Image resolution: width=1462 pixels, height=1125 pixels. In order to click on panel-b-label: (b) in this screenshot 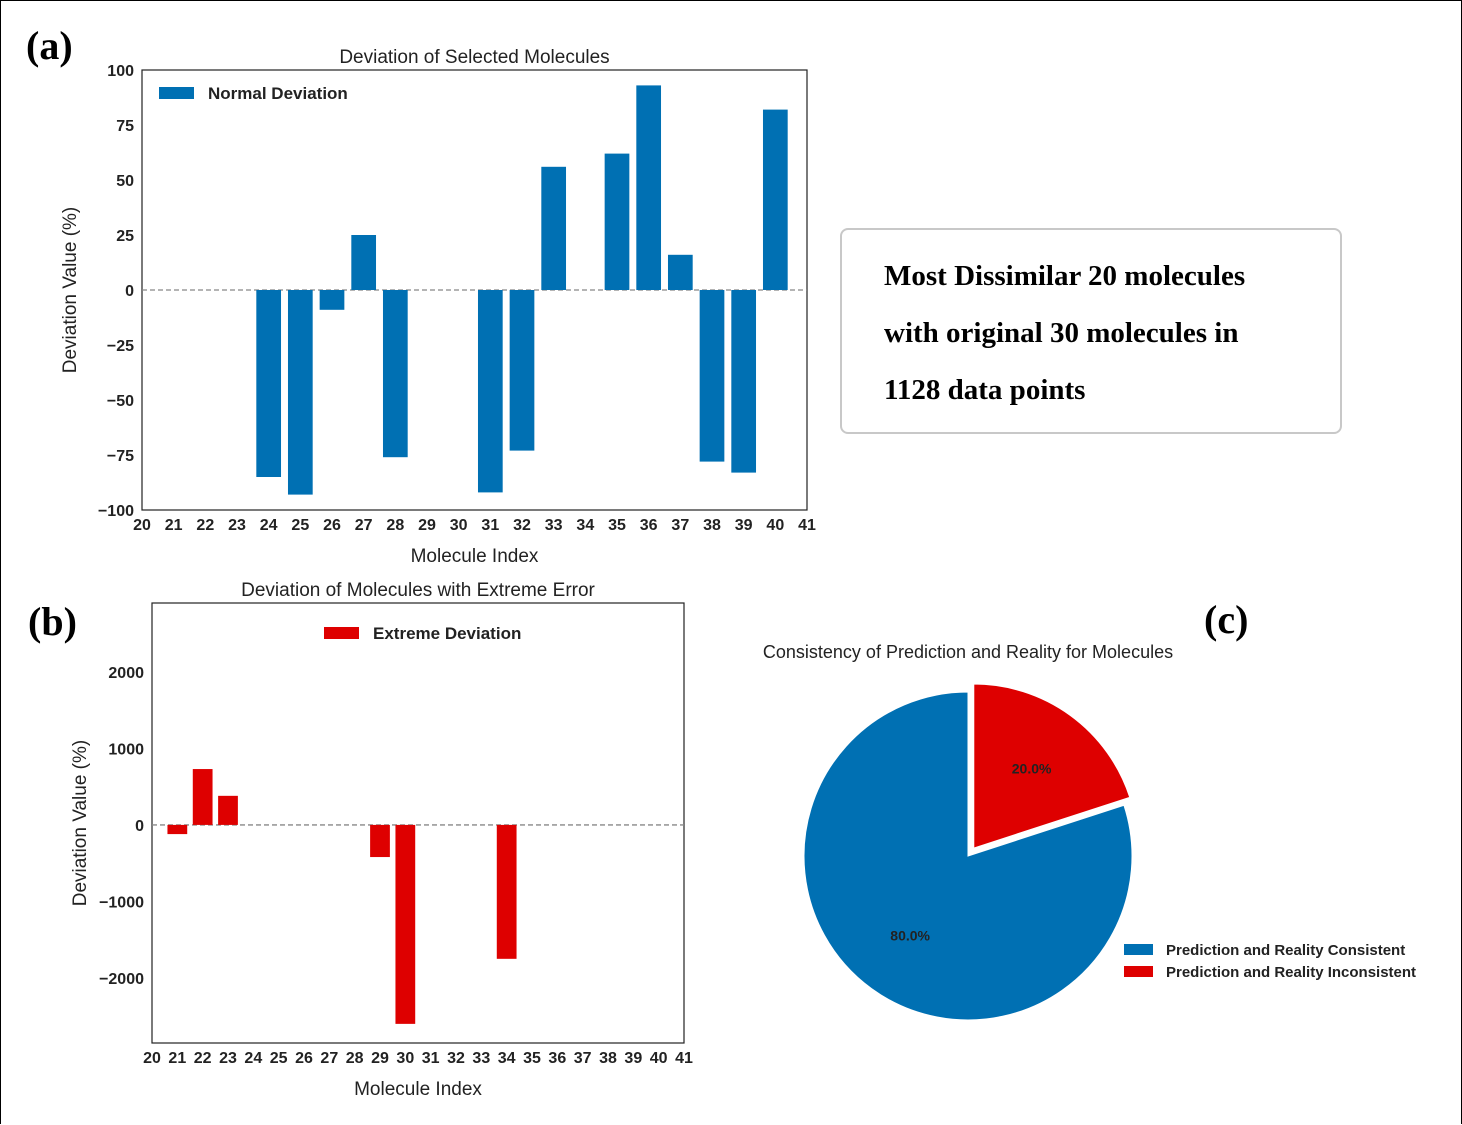, I will do `click(52, 621)`.